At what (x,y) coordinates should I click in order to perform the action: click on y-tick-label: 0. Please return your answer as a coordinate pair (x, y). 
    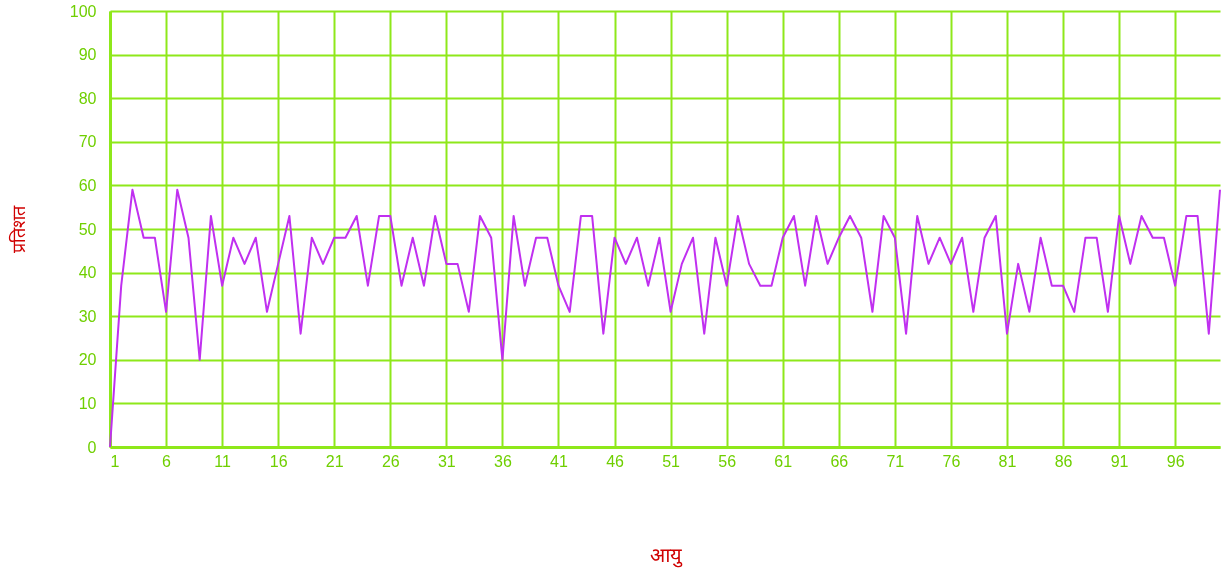
    Looking at the image, I should click on (92, 447).